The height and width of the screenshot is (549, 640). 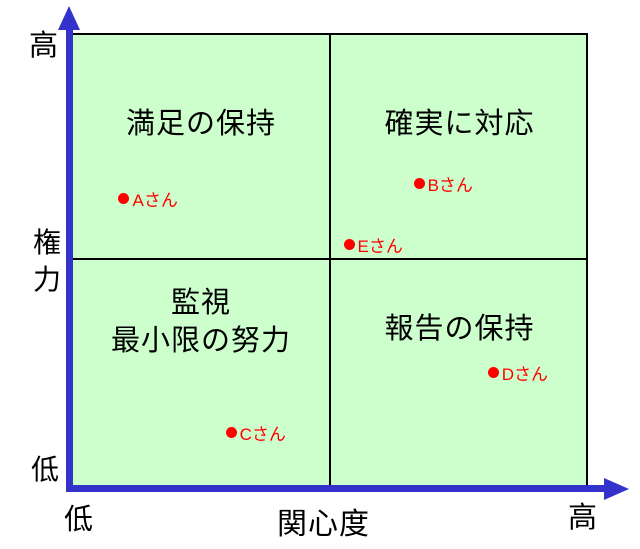 I want to click on quadrant-label-manage-closely: 確実に対応, so click(x=459, y=124).